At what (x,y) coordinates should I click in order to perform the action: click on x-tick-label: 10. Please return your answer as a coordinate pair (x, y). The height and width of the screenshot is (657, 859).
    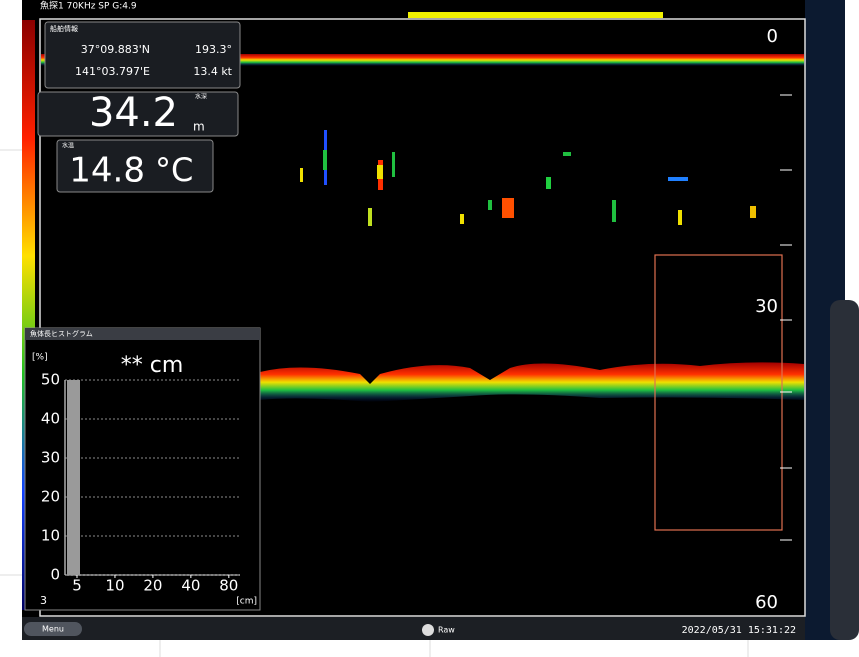
    Looking at the image, I should click on (114, 586).